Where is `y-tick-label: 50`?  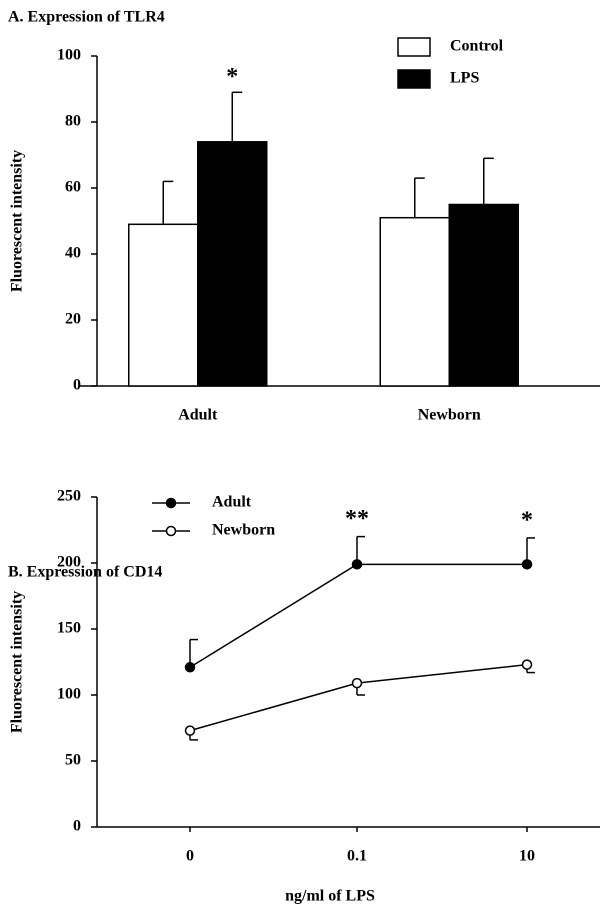 y-tick-label: 50 is located at coordinates (73, 760).